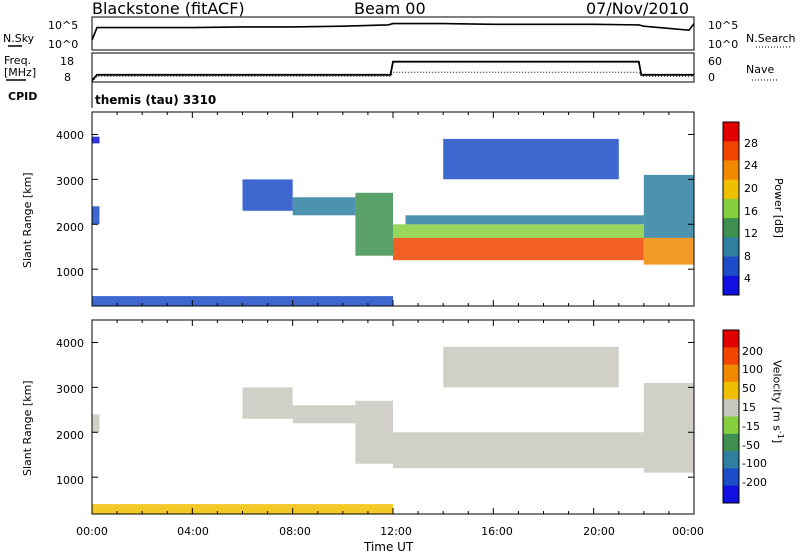 The width and height of the screenshot is (800, 554). Describe the element at coordinates (751, 233) in the screenshot. I see `power-cb-tick: 12` at that location.